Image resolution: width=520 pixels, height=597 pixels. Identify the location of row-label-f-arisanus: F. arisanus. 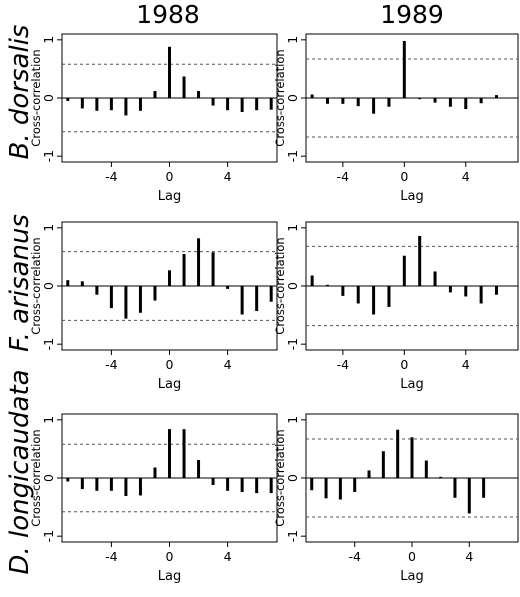
(20, 283).